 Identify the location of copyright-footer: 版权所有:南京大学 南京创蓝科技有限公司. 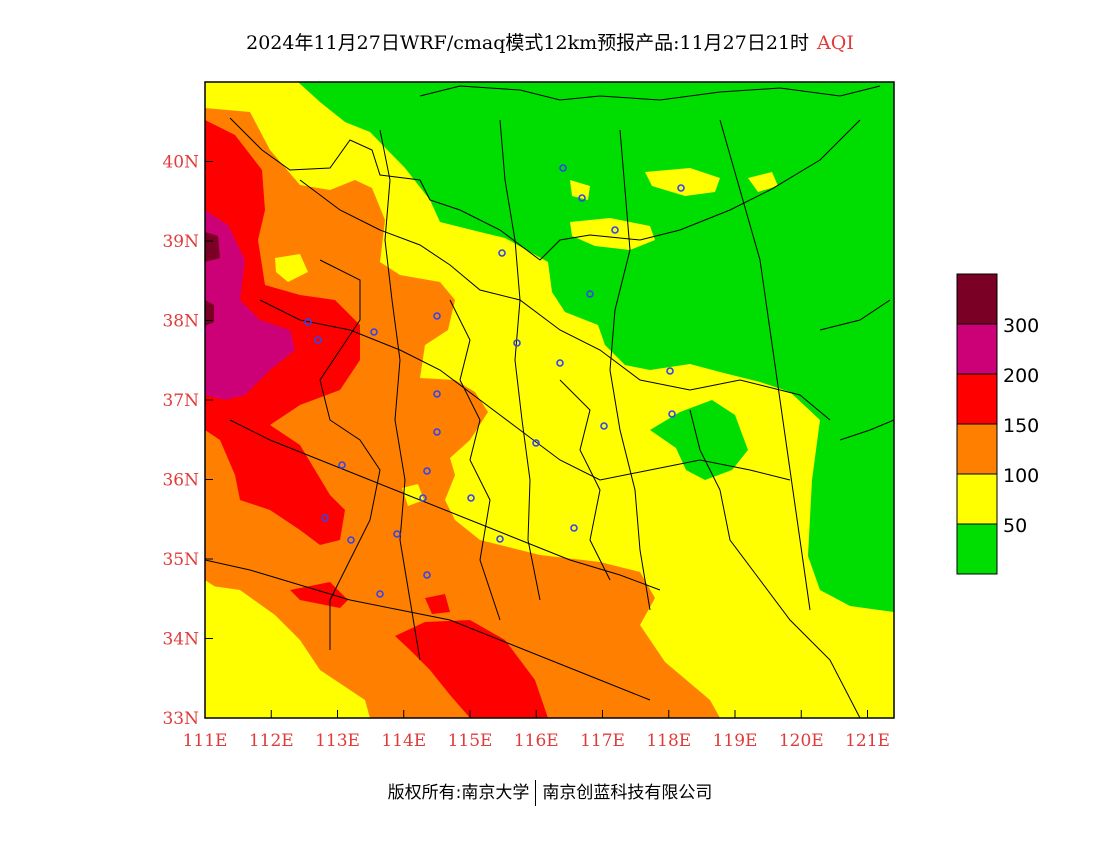
(550, 792).